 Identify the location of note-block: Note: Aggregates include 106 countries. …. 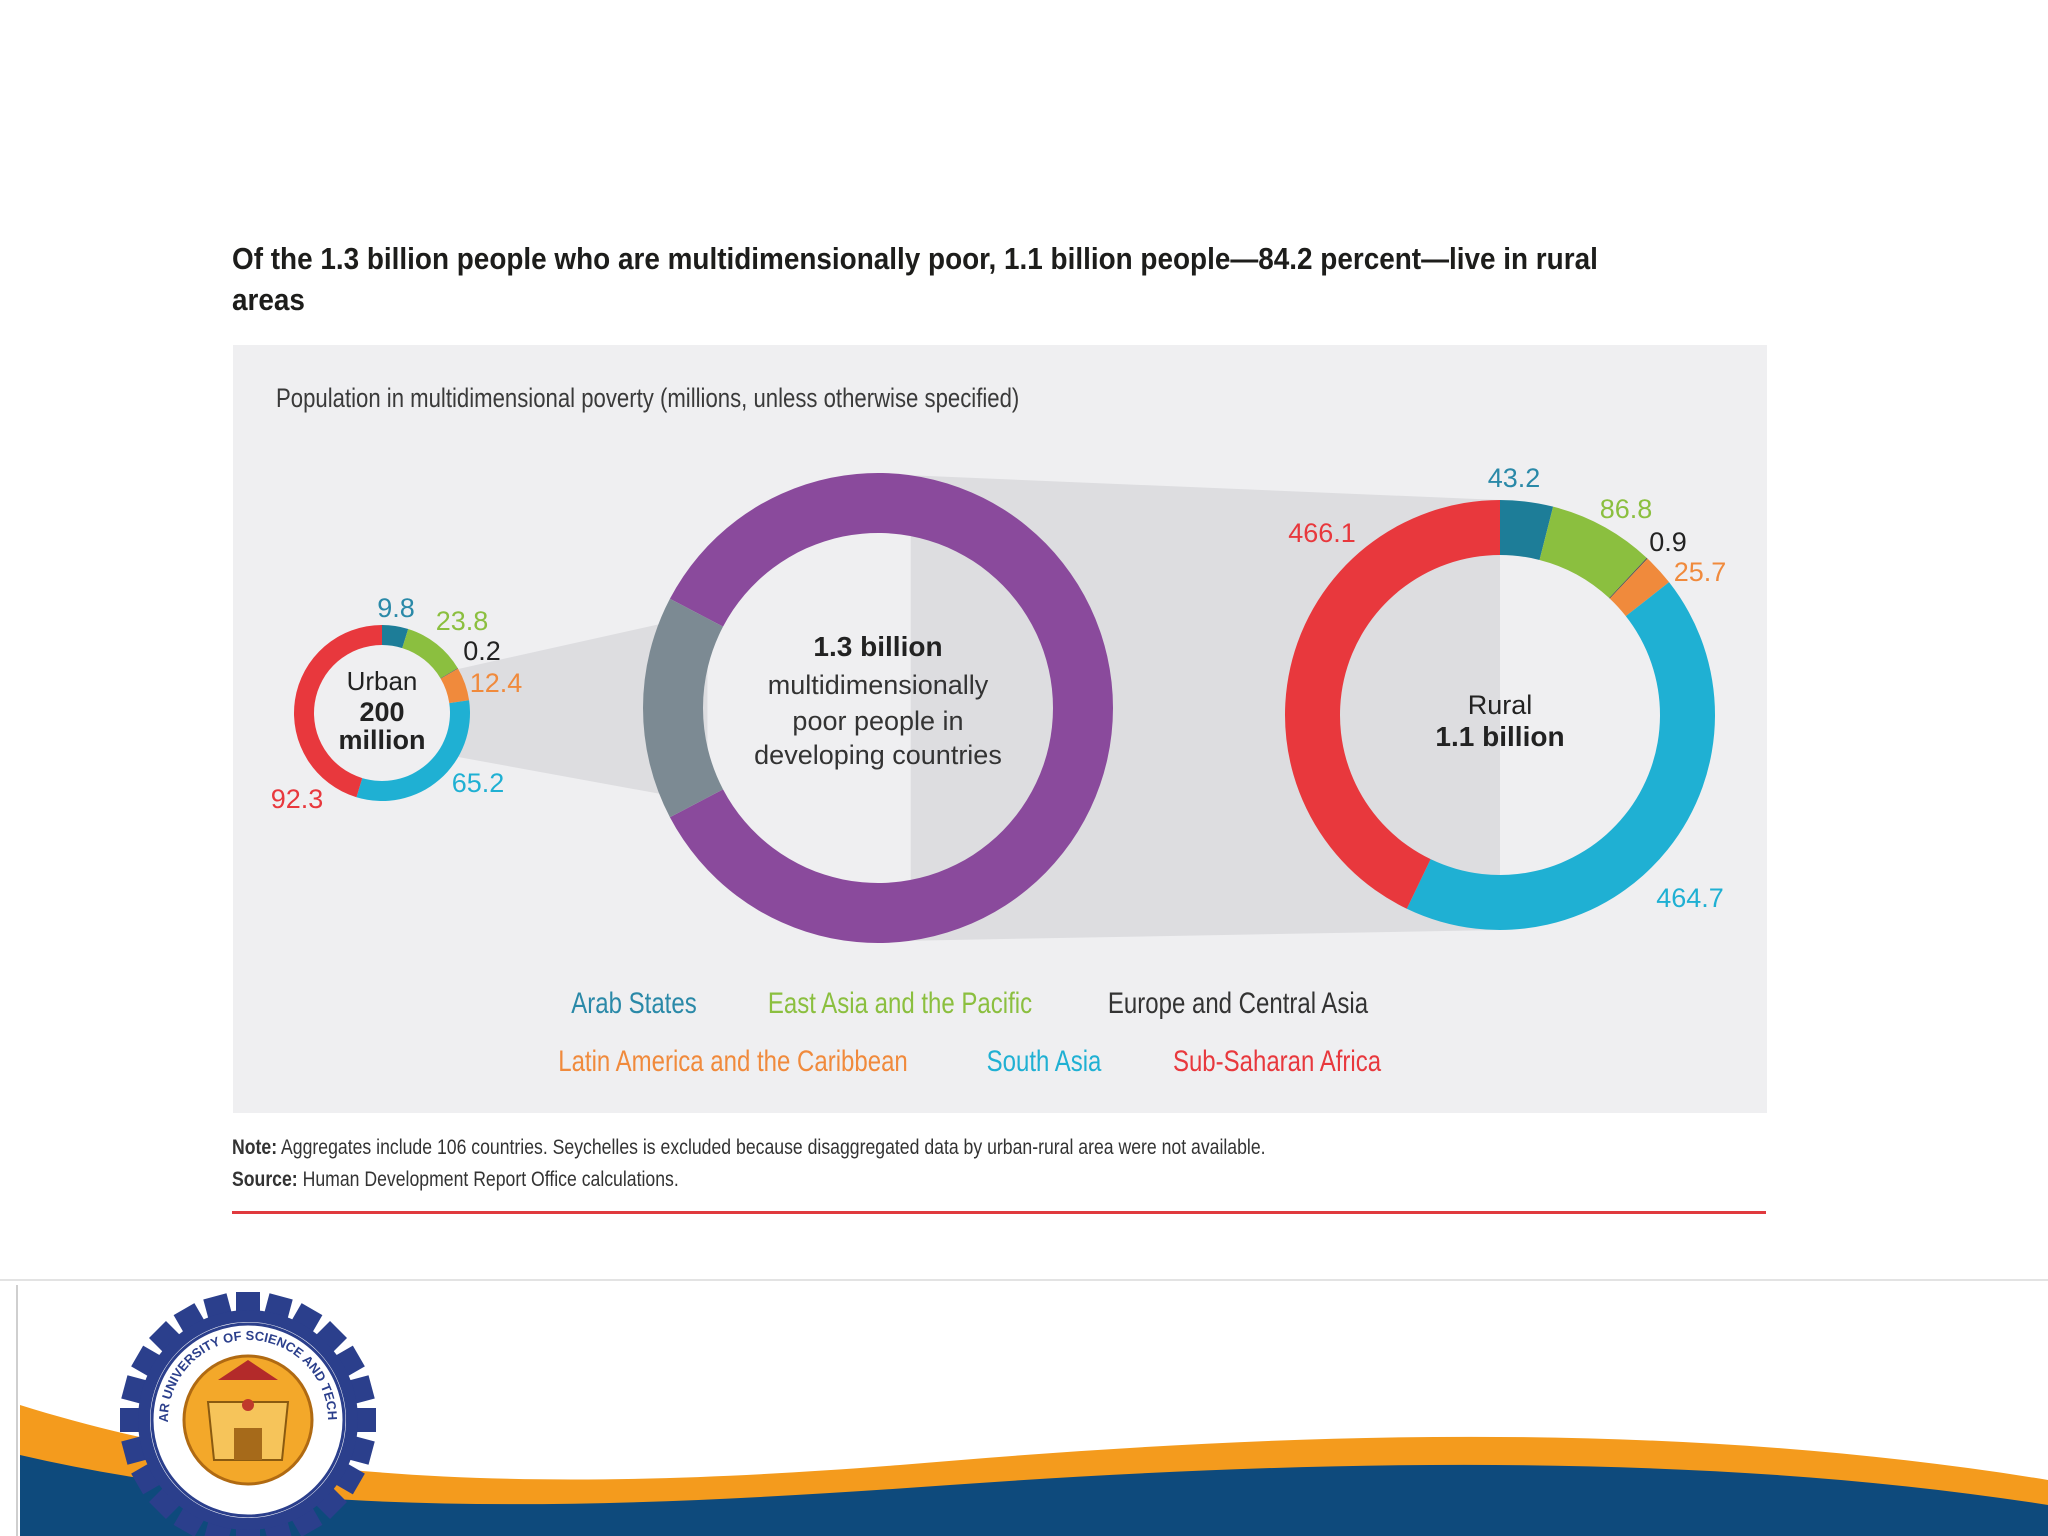
(904, 1164).